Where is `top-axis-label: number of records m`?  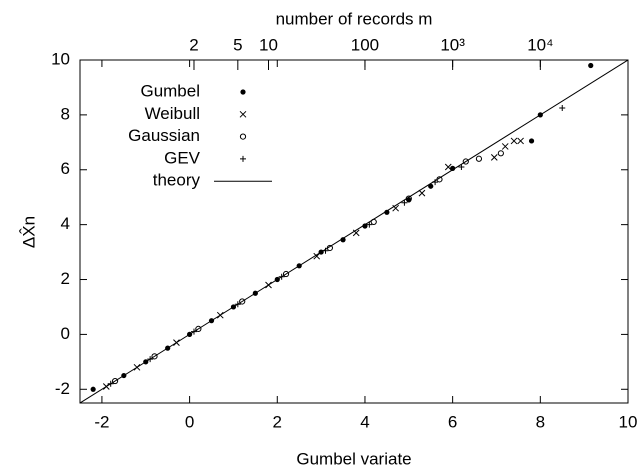
top-axis-label: number of records m is located at coordinates (354, 18).